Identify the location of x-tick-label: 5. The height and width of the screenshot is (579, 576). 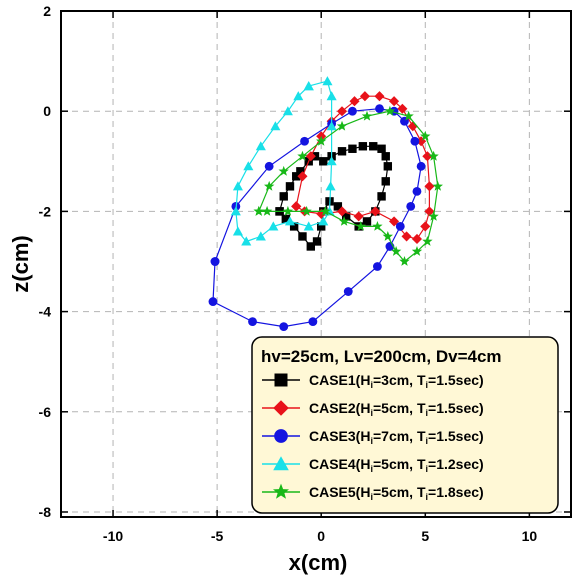
(425, 536).